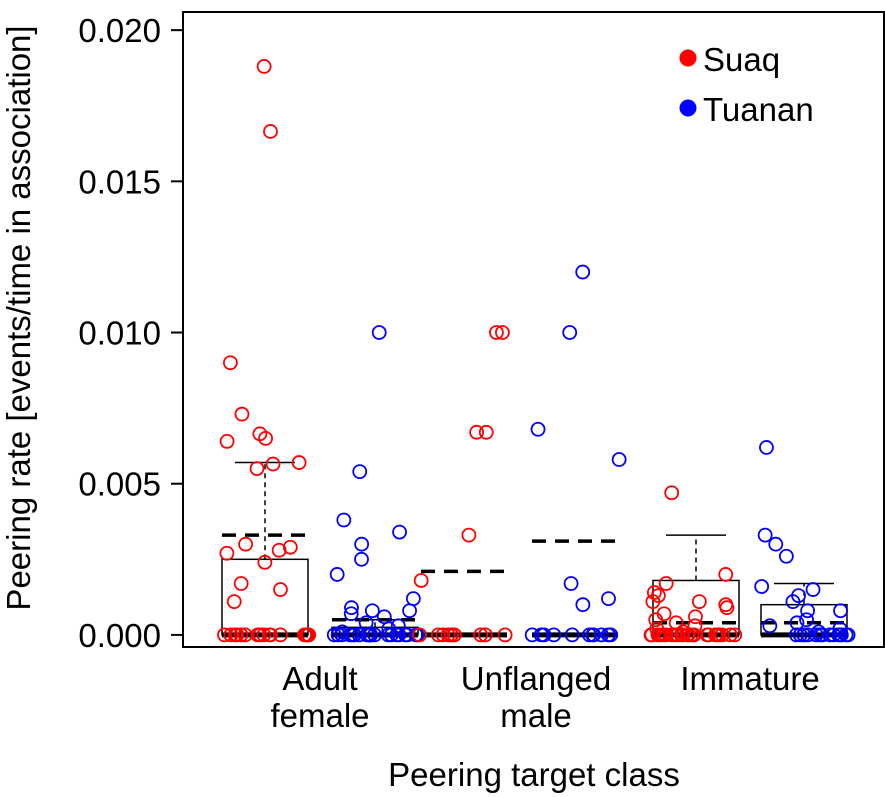 The height and width of the screenshot is (797, 885). Describe the element at coordinates (746, 84) in the screenshot. I see `legend: Suaq Tuanan` at that location.